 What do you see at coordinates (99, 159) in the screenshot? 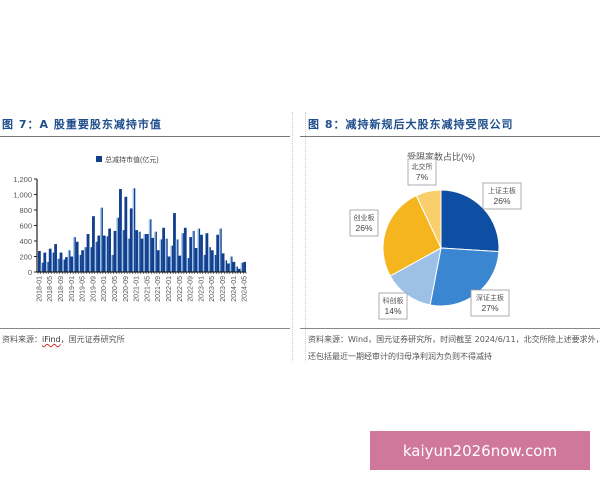
I see `legend-swatch` at bounding box center [99, 159].